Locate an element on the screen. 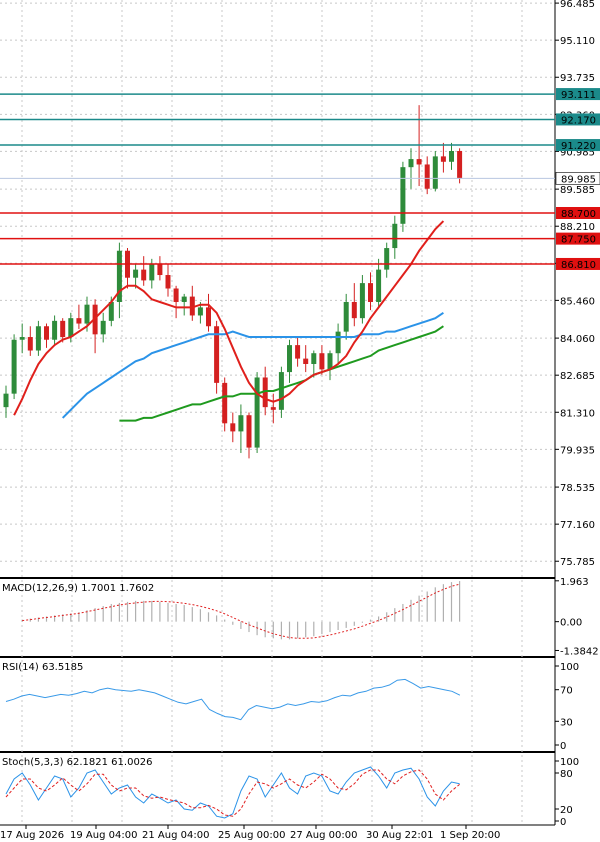 The height and width of the screenshot is (842, 600). level-label: 91.220 is located at coordinates (578, 146).